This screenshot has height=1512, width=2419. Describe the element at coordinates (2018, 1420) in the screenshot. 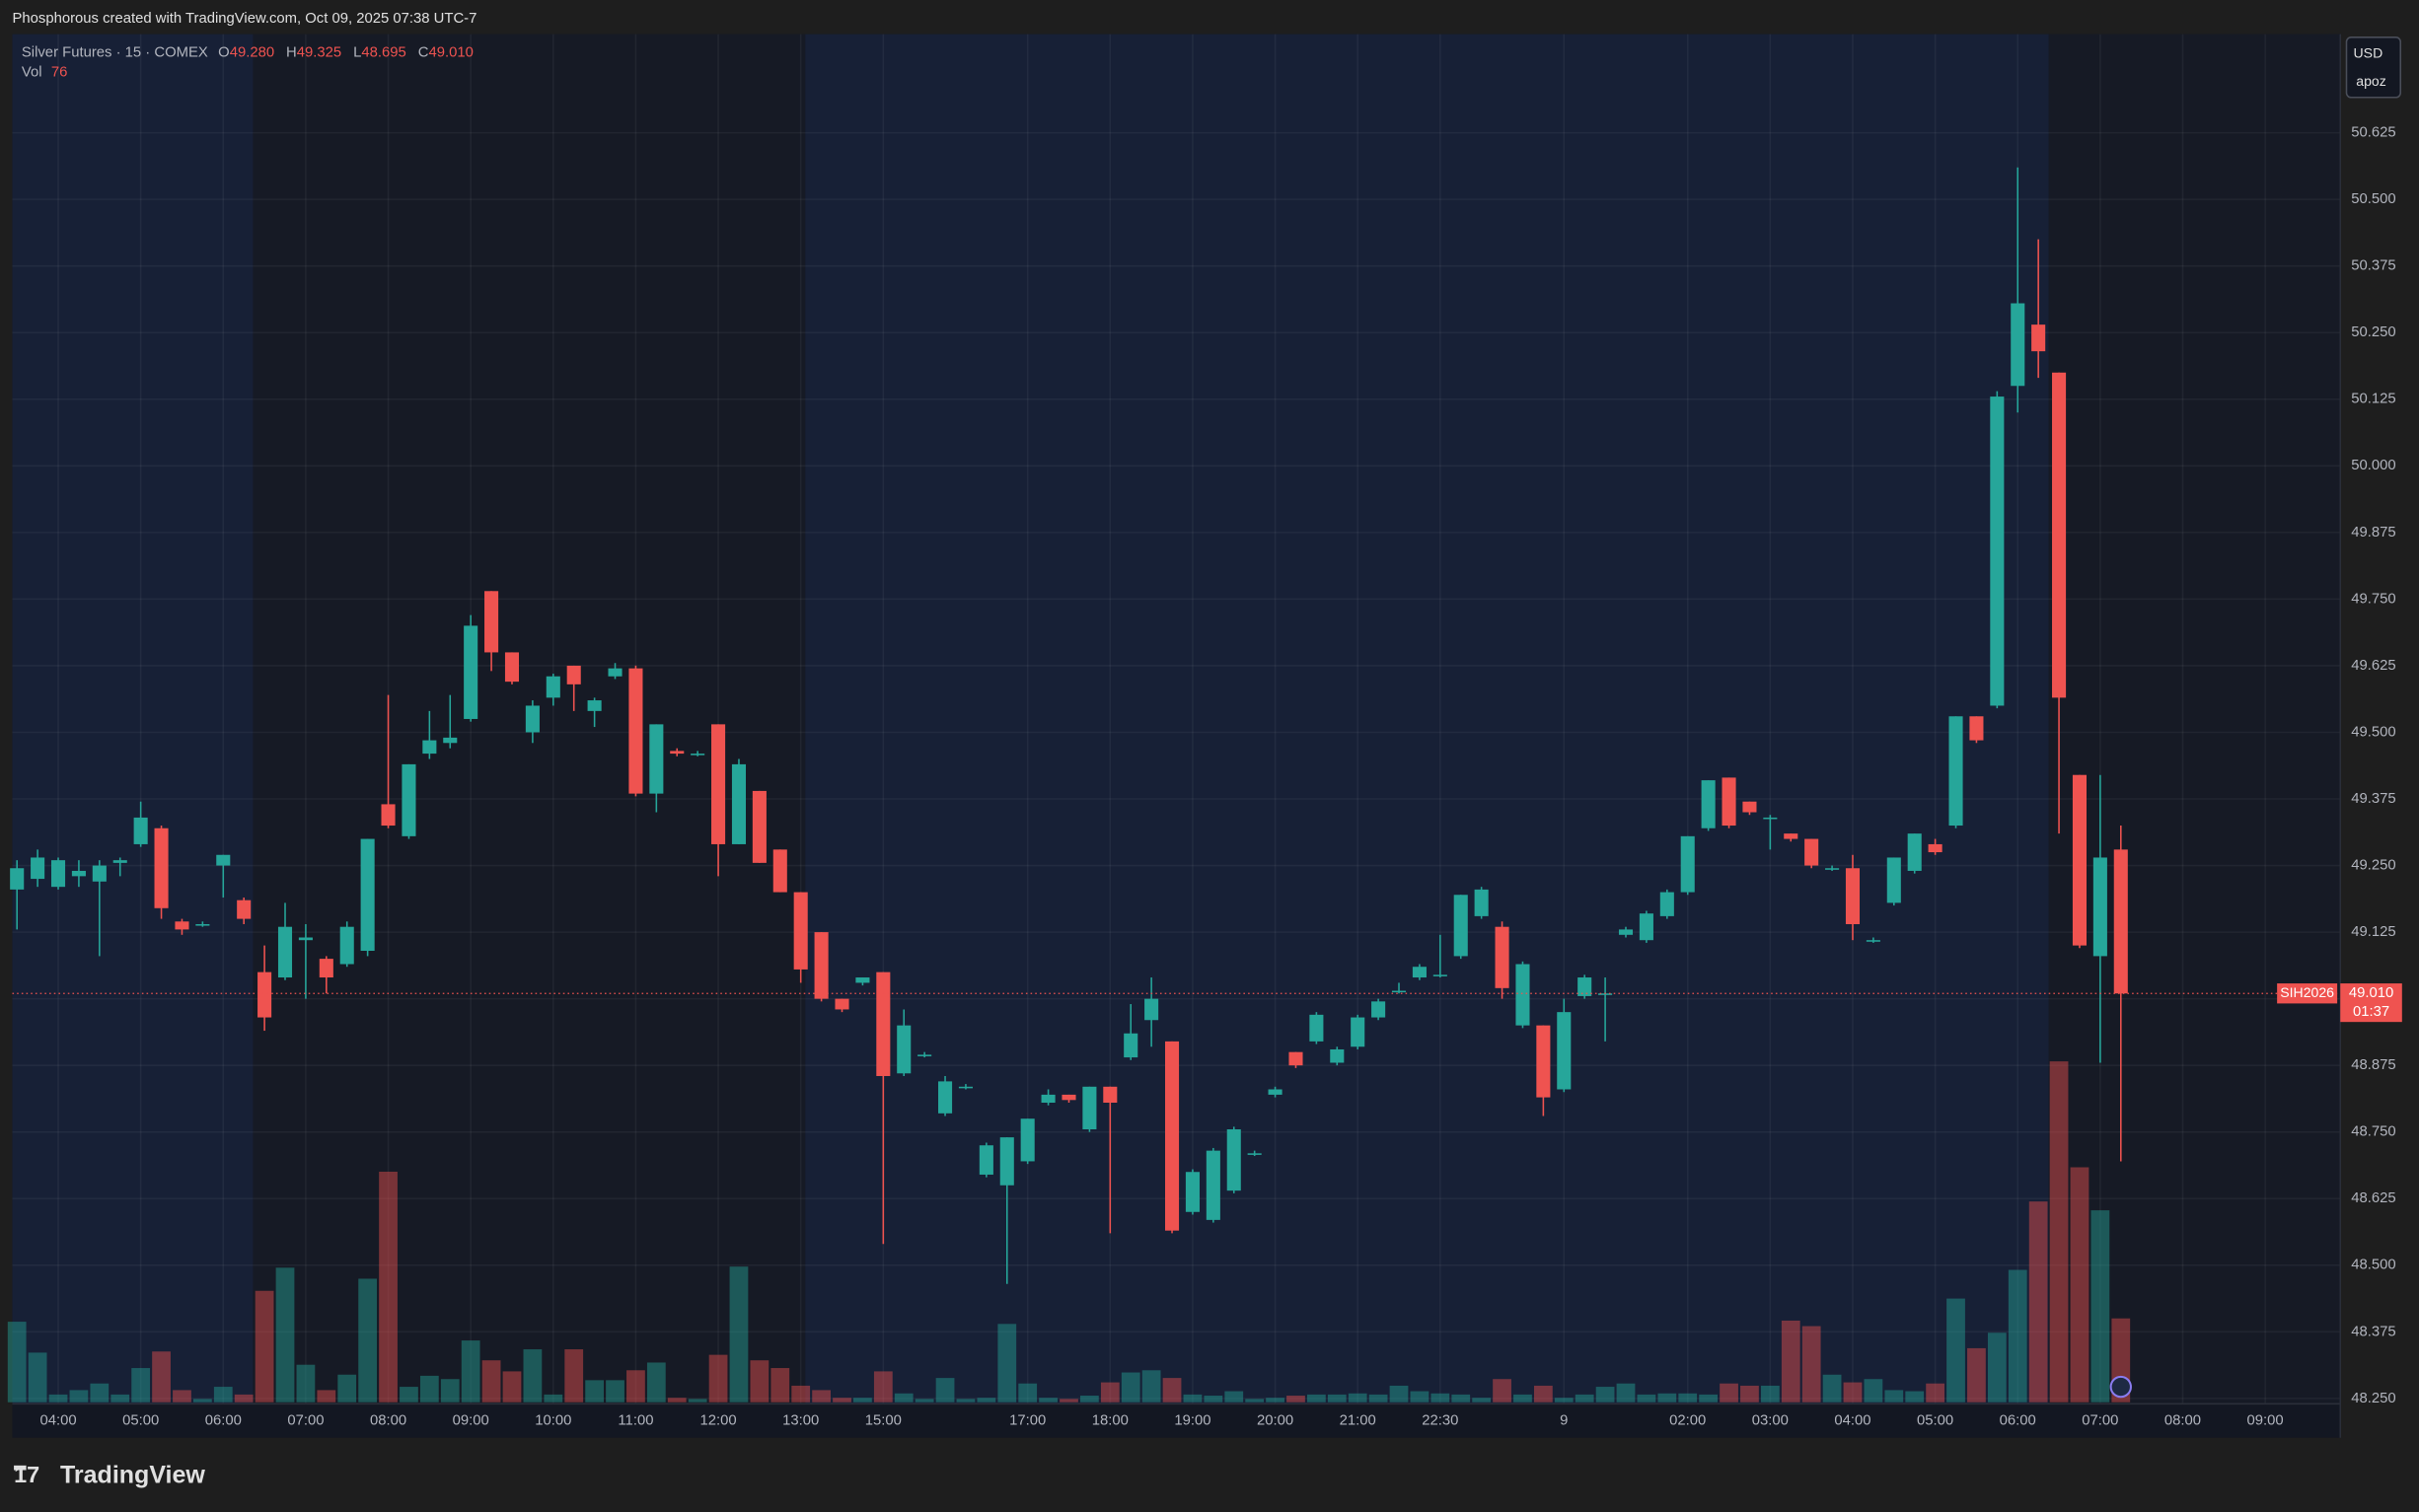

I see `x-tick-label: 06:00` at that location.